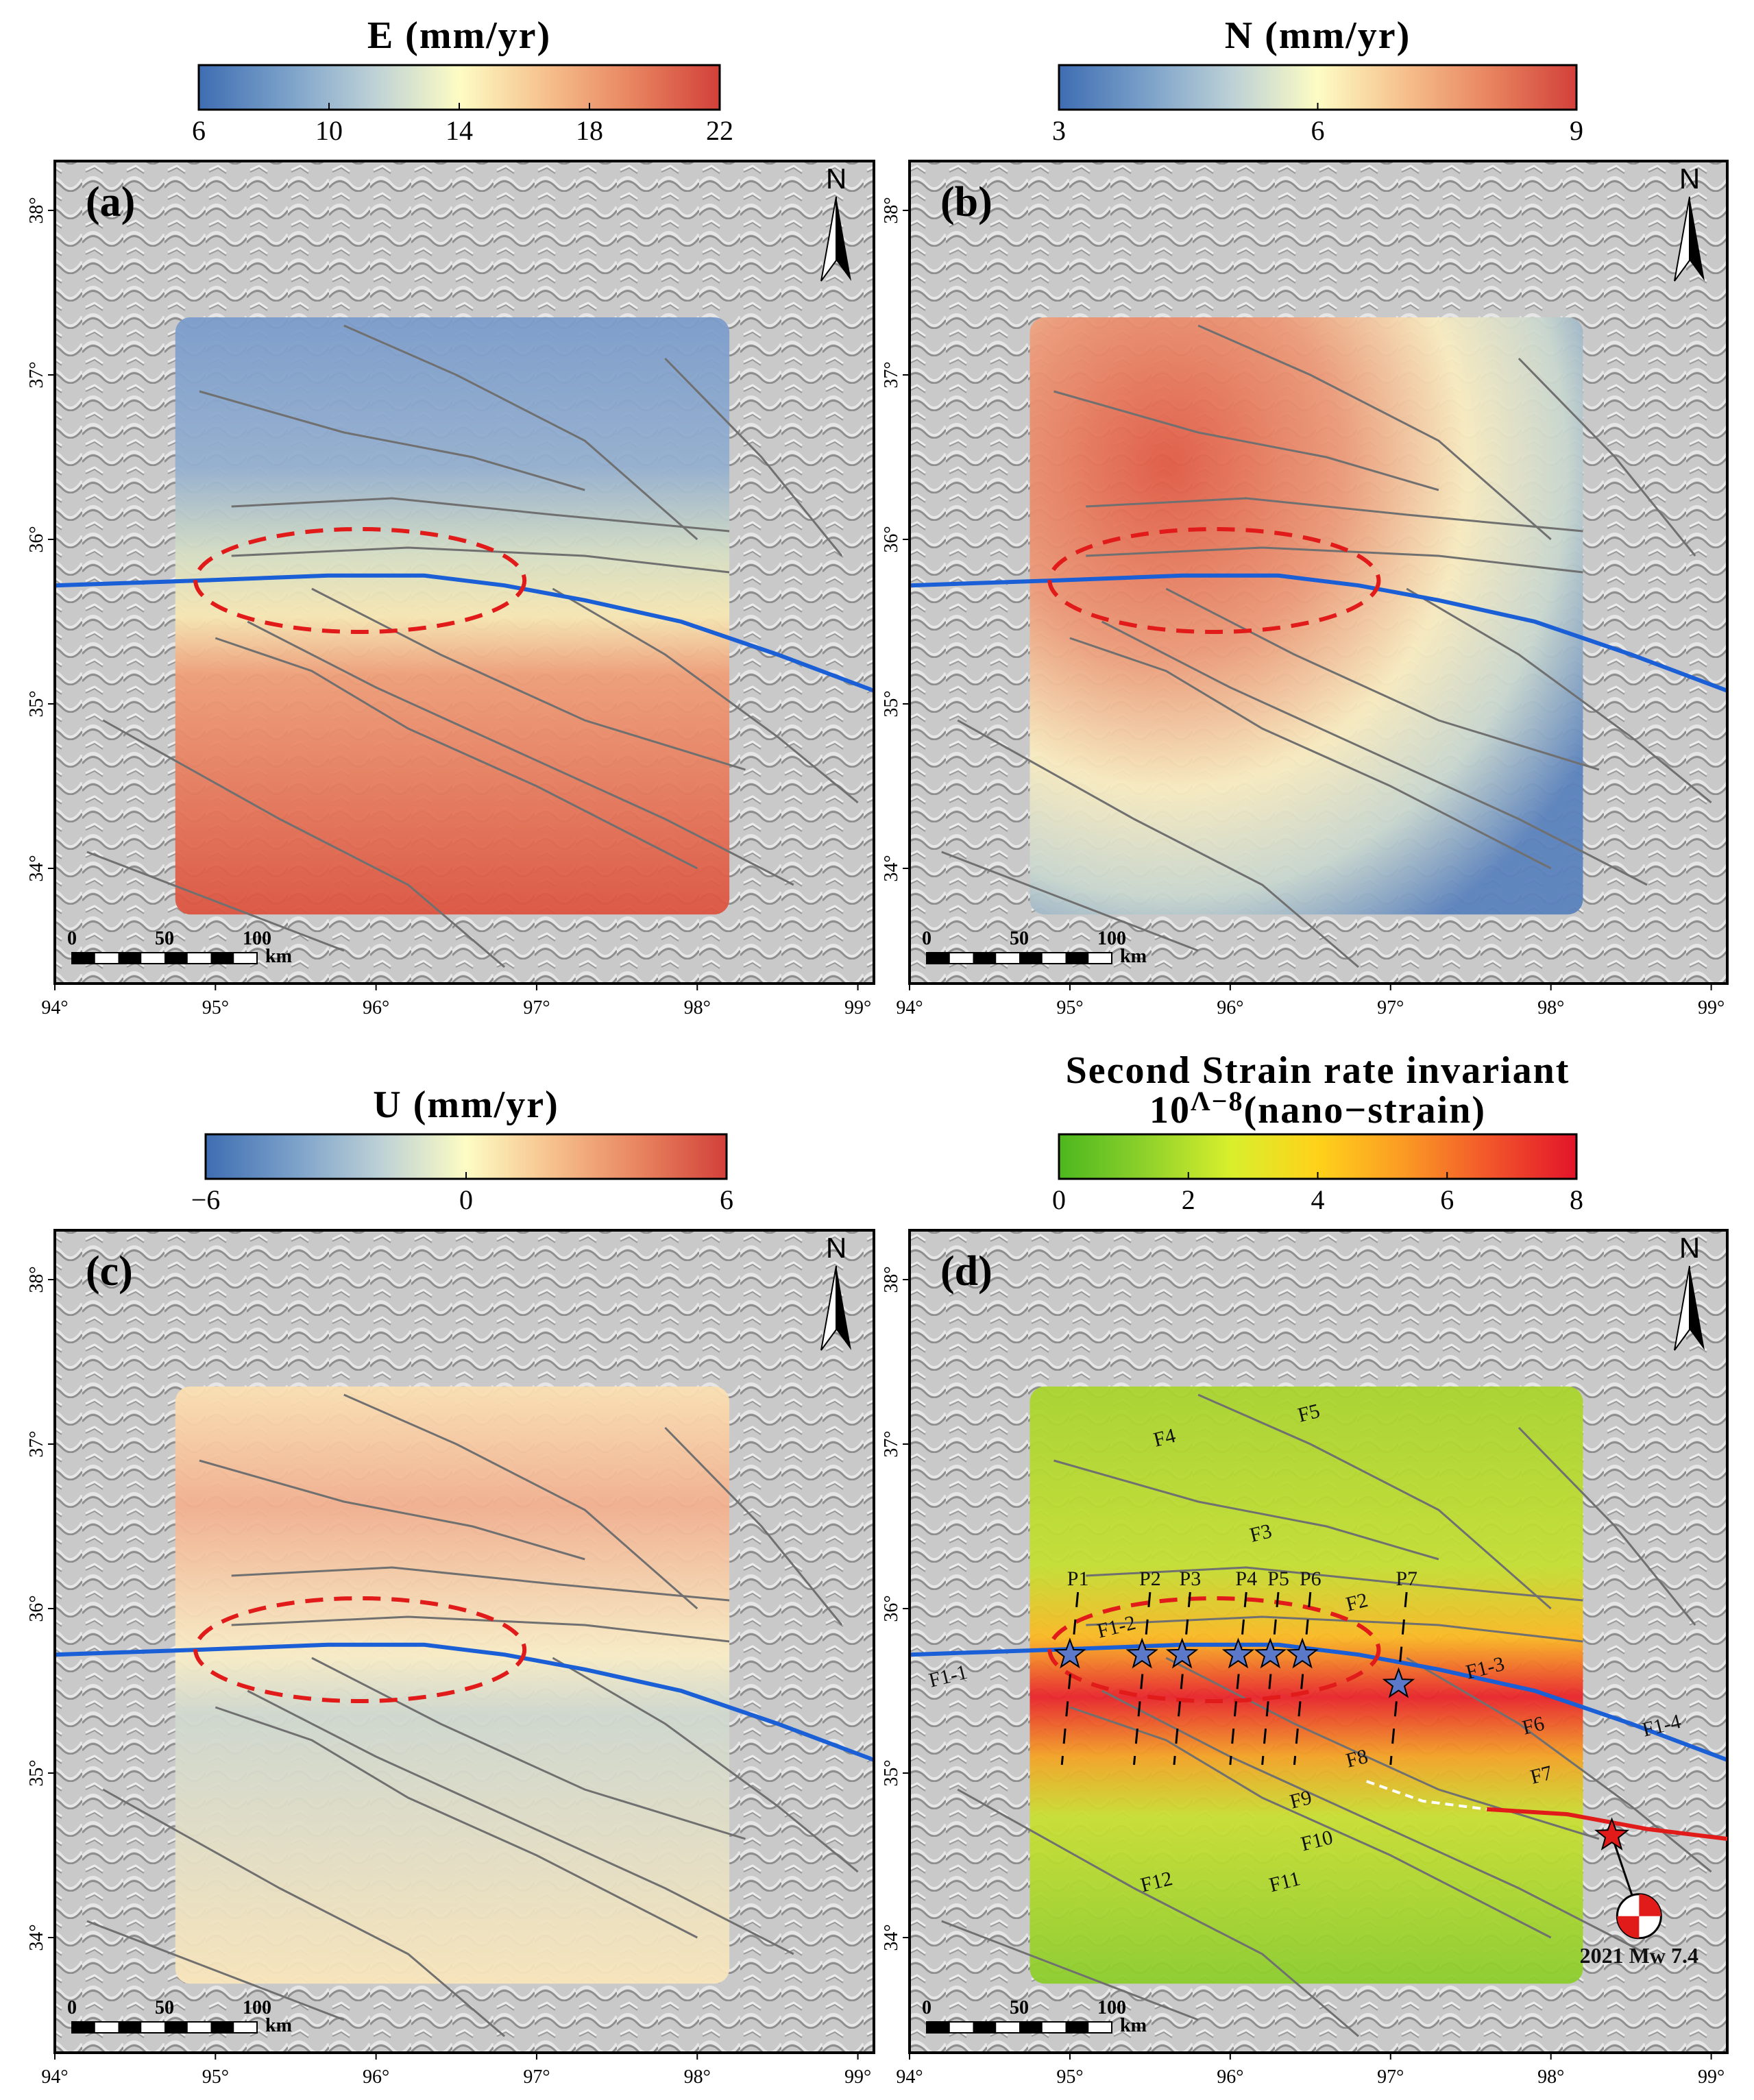 The image size is (1754, 2100). Describe the element at coordinates (206, 1200) in the screenshot. I see `colorbar-tick-label: −6` at that location.